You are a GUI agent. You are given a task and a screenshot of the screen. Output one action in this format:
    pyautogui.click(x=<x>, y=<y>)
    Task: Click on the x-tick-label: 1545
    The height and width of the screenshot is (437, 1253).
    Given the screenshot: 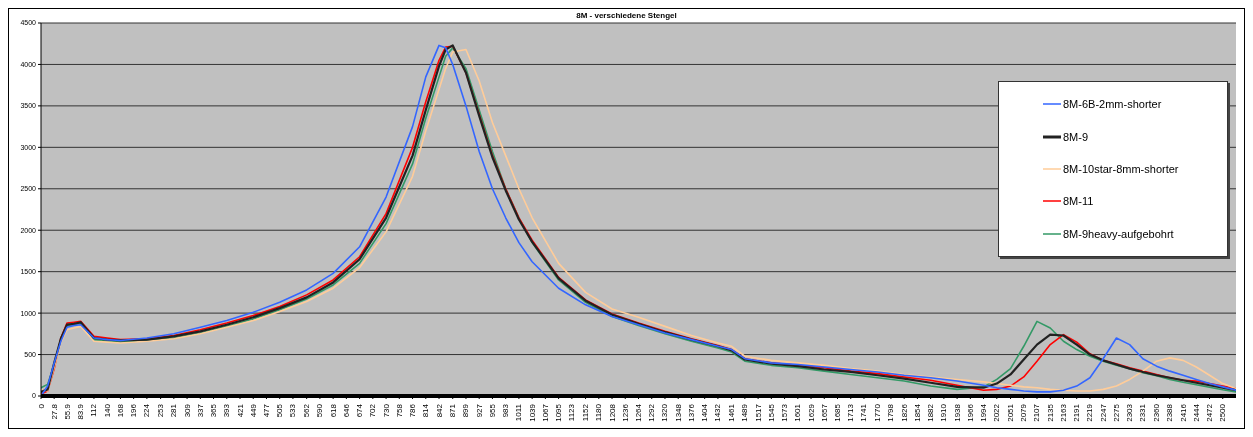 What is the action you would take?
    pyautogui.click(x=771, y=412)
    